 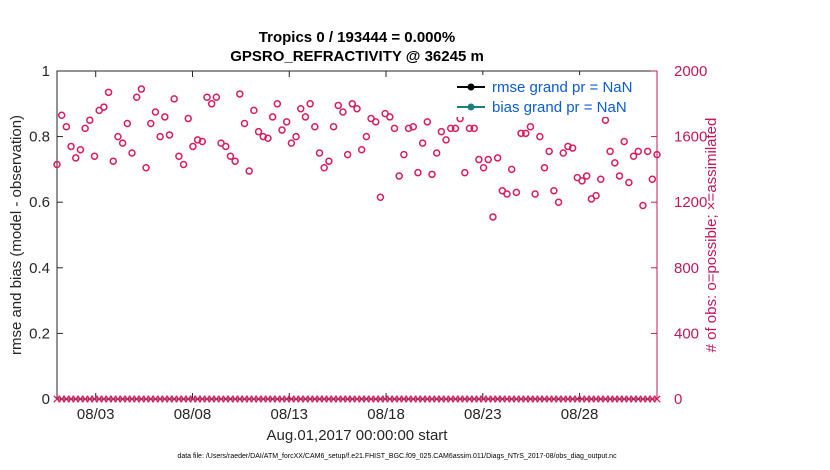 I want to click on left-tick-label: 0, so click(x=46, y=399).